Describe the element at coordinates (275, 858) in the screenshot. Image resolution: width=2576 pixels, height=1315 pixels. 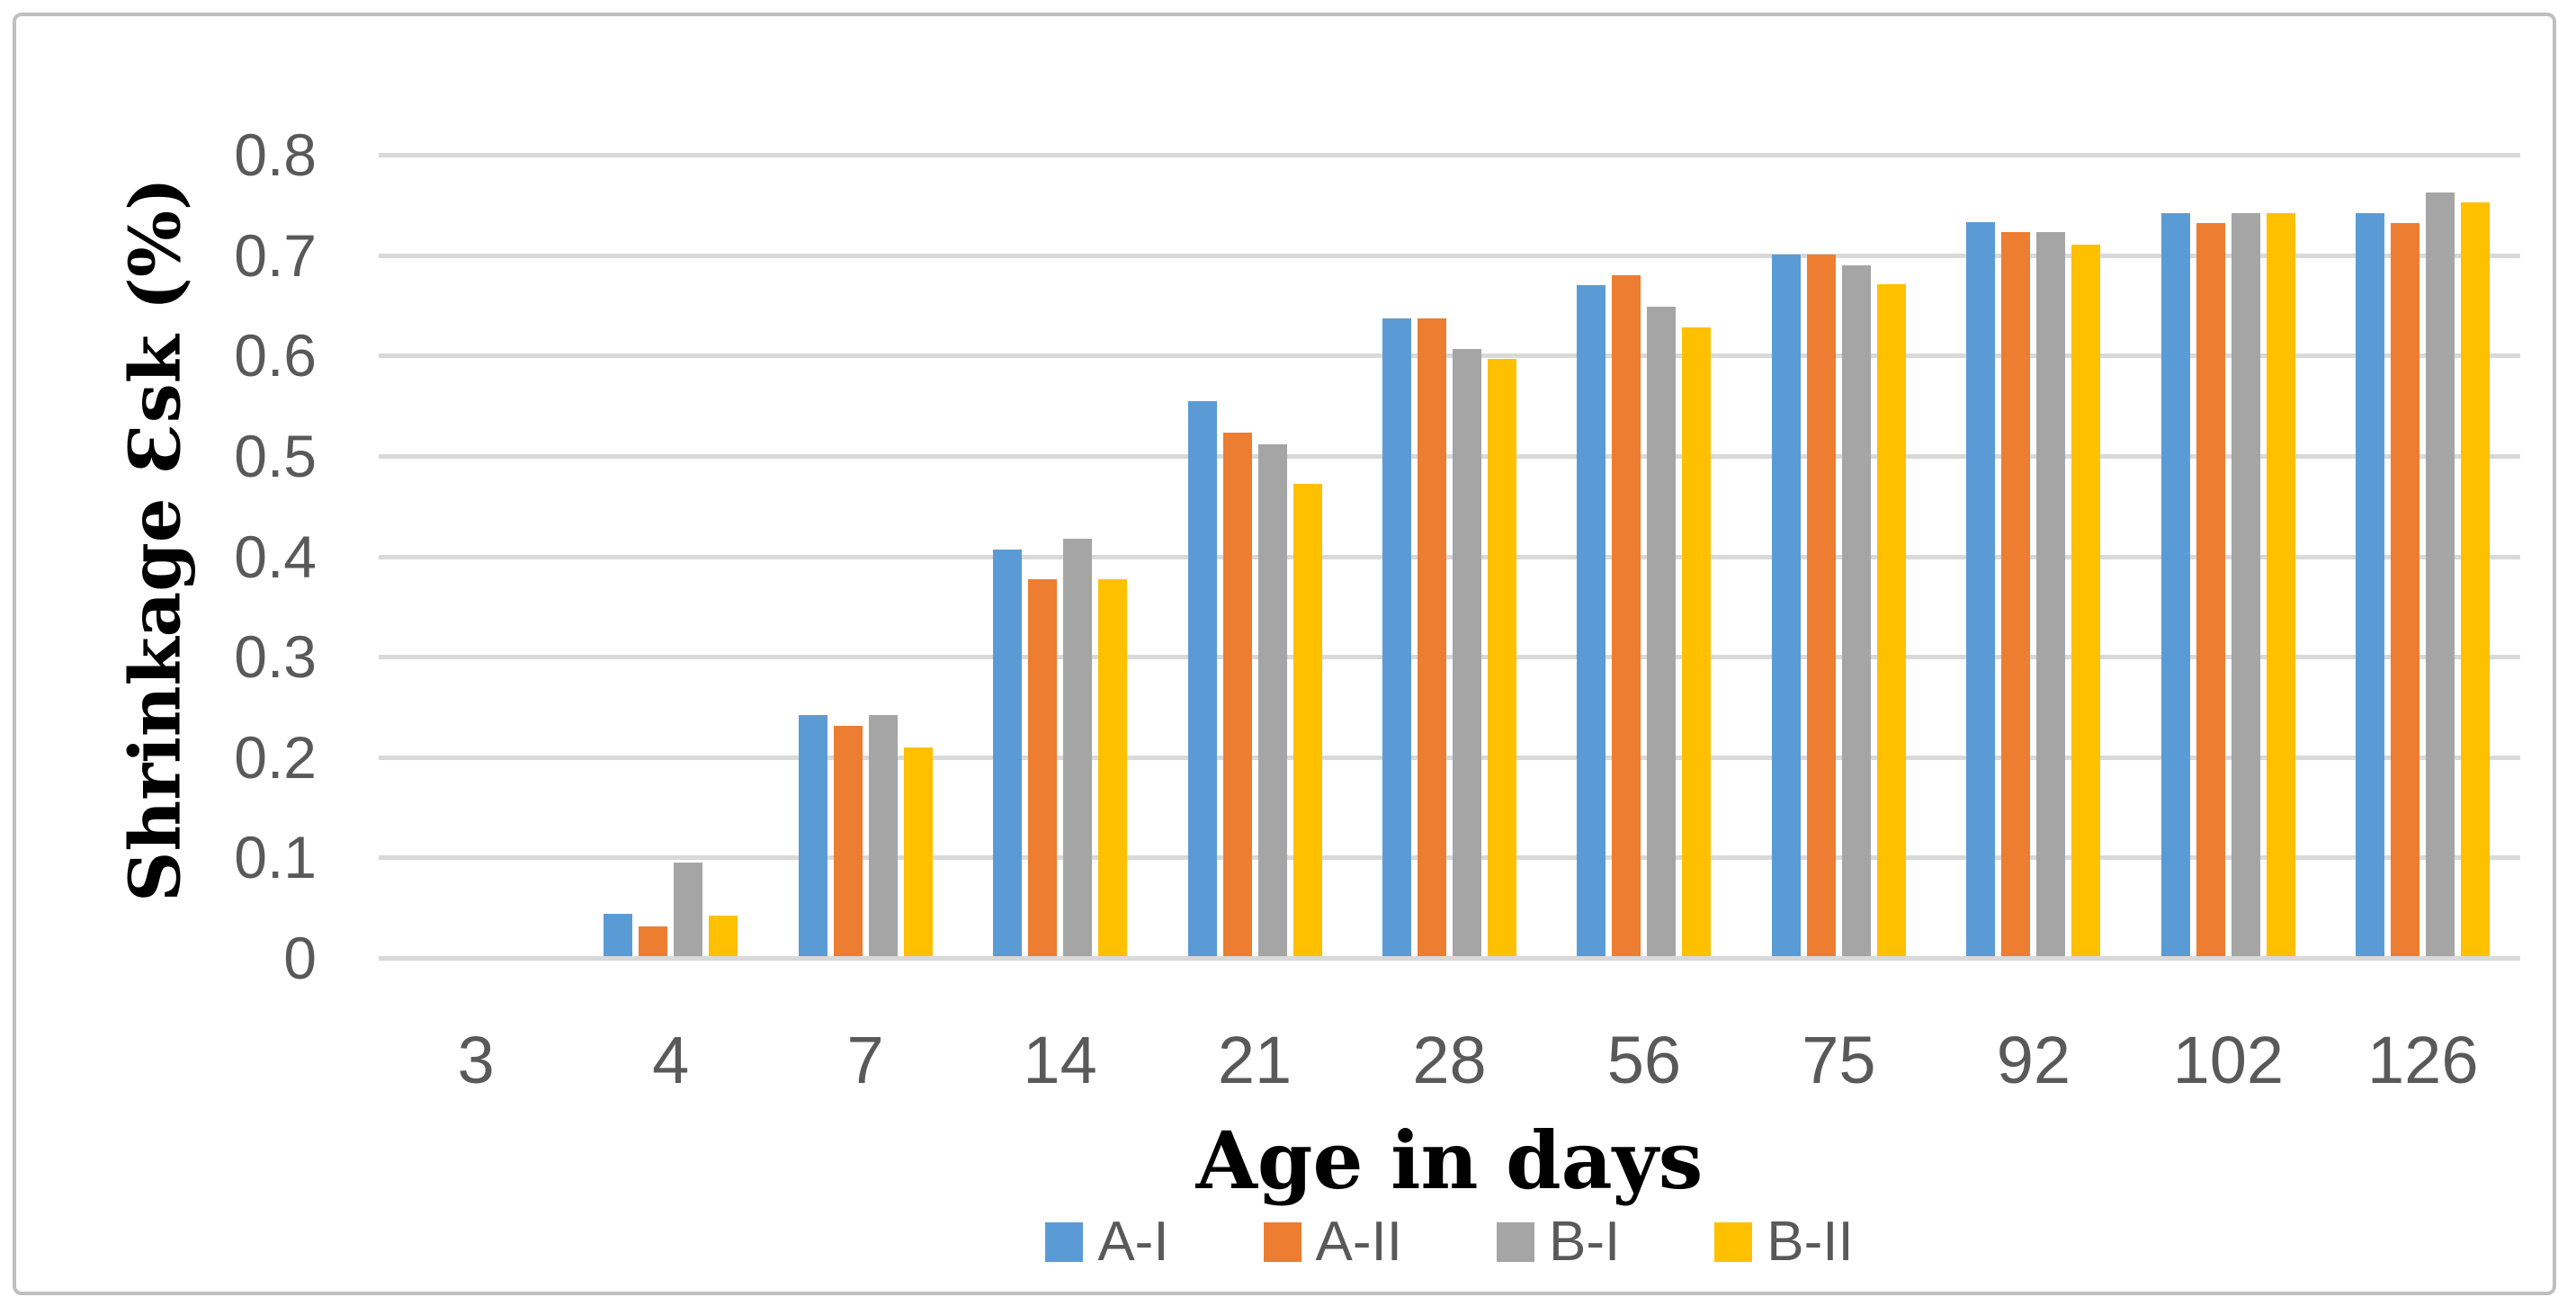
I see `y-axis-tick-label: 0.1` at that location.